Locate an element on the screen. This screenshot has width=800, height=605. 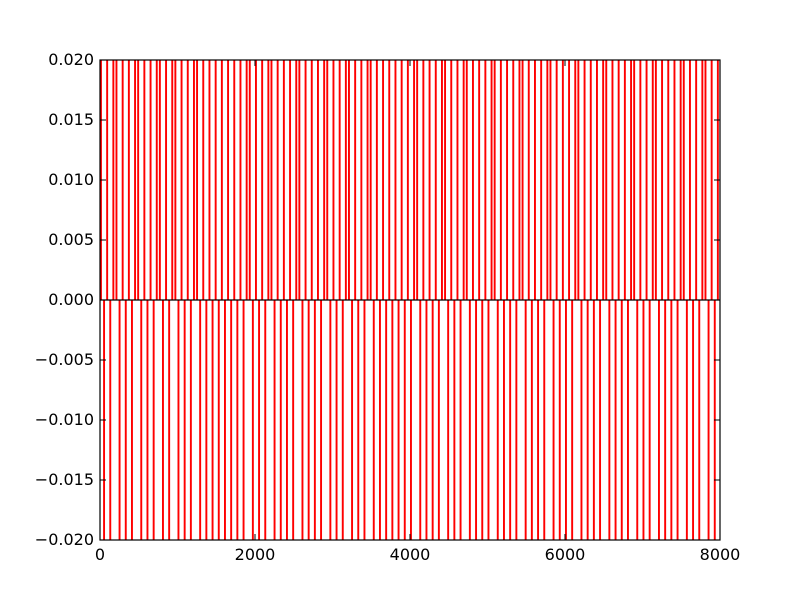
x-tick-label-1: 2000 is located at coordinates (255, 554).